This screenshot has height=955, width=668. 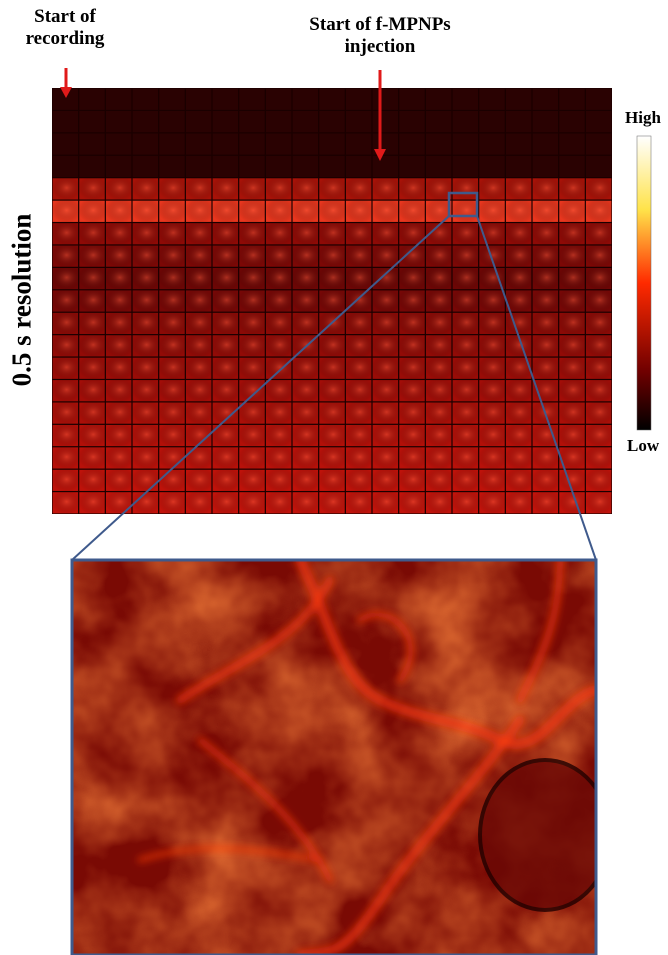 What do you see at coordinates (644, 283) in the screenshot?
I see `colorbar` at bounding box center [644, 283].